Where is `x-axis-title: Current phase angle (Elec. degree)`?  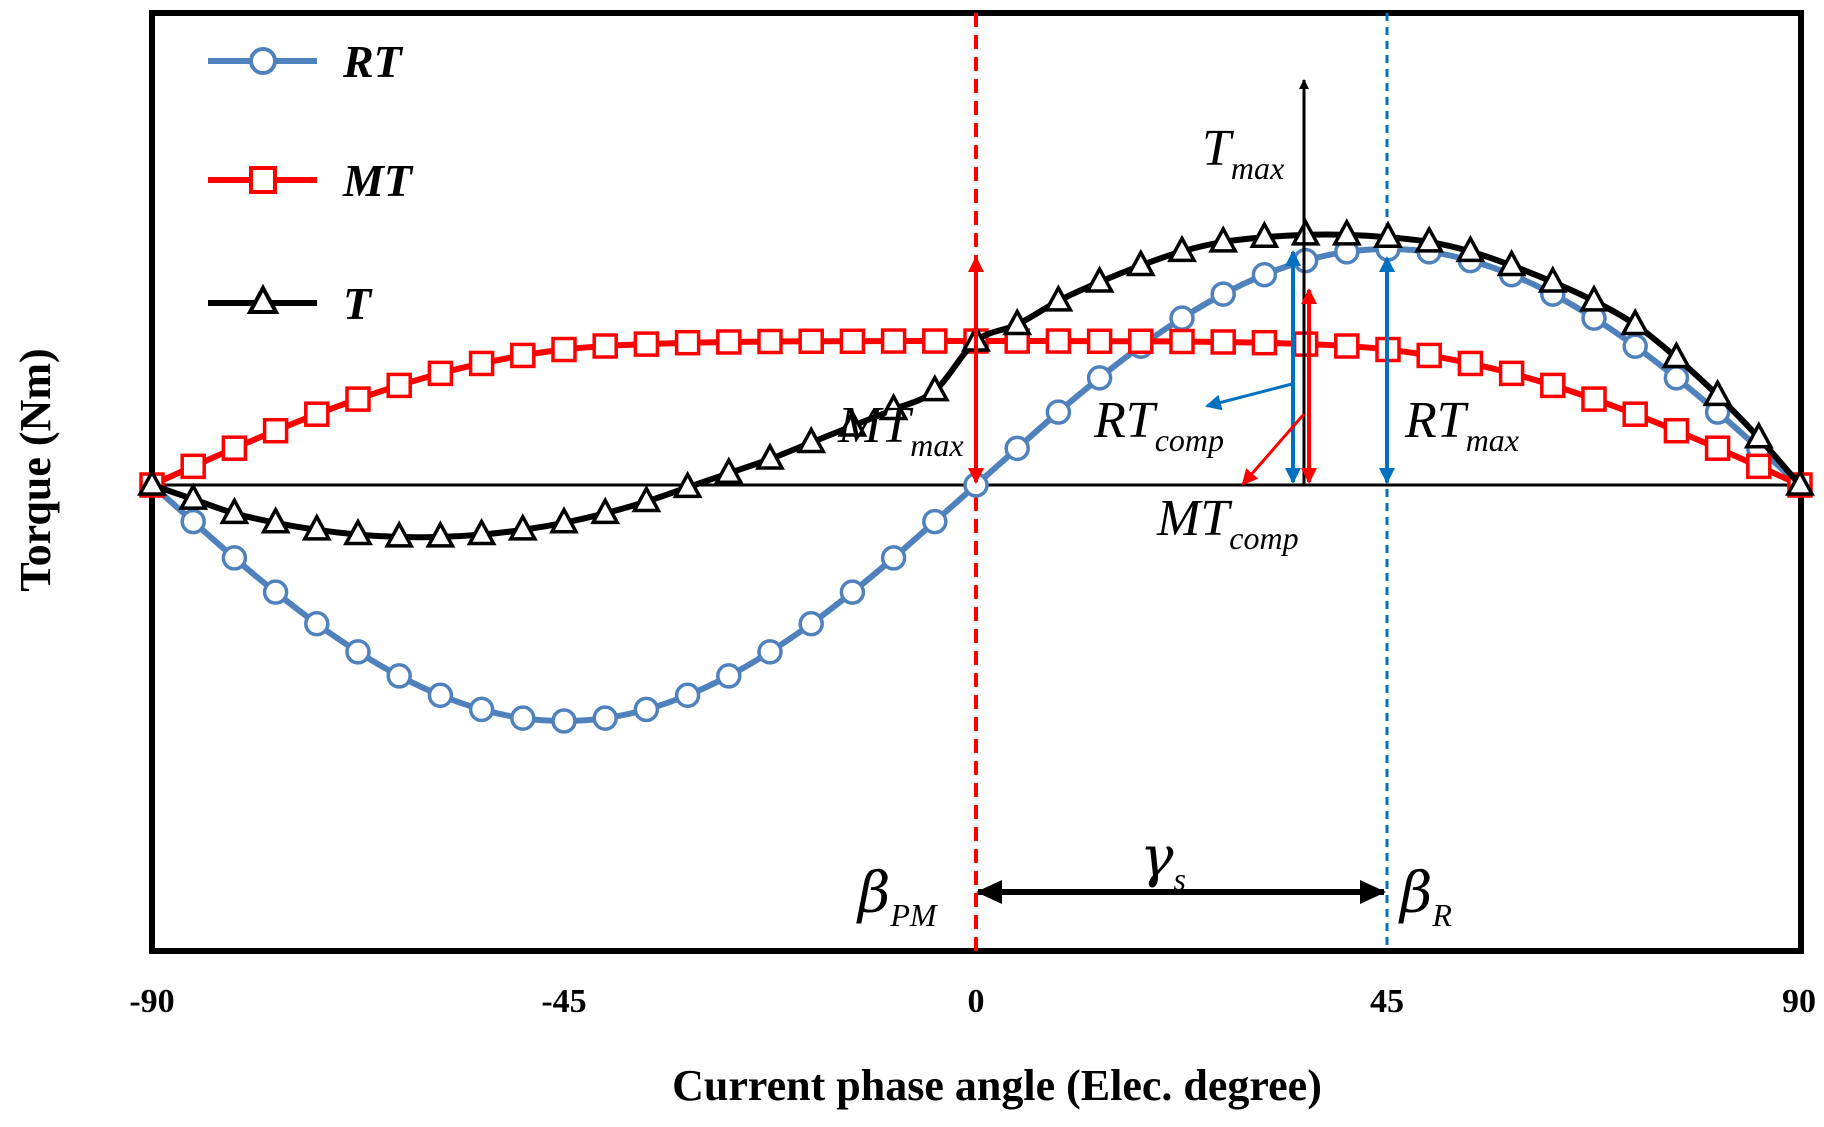
x-axis-title: Current phase angle (Elec. degree) is located at coordinates (997, 1085).